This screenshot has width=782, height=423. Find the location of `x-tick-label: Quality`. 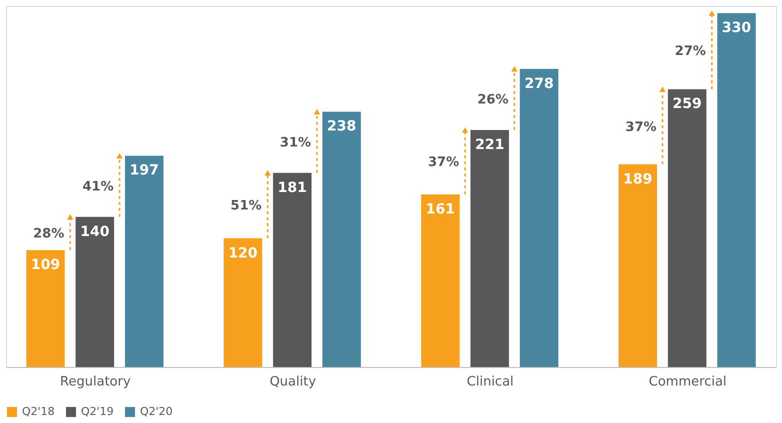

x-tick-label: Quality is located at coordinates (293, 382).